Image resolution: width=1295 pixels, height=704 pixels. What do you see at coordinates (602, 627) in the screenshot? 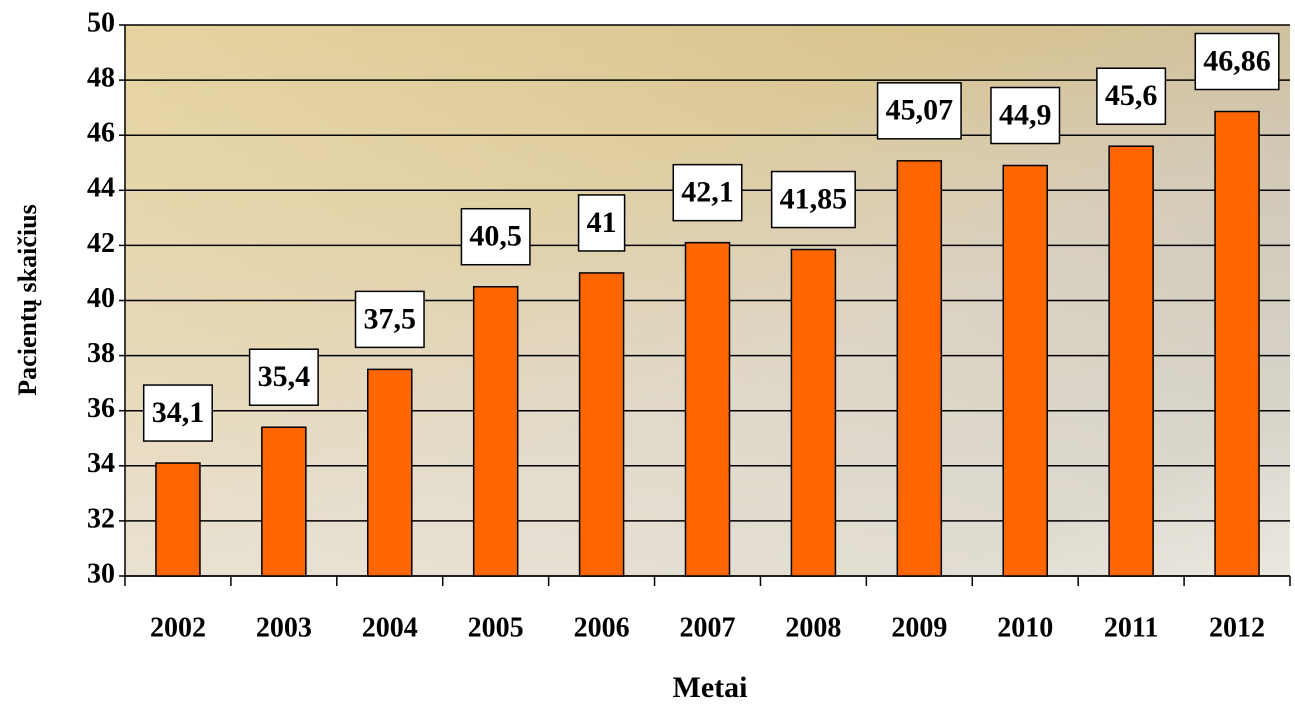
I see `x-tick-label: 2006` at bounding box center [602, 627].